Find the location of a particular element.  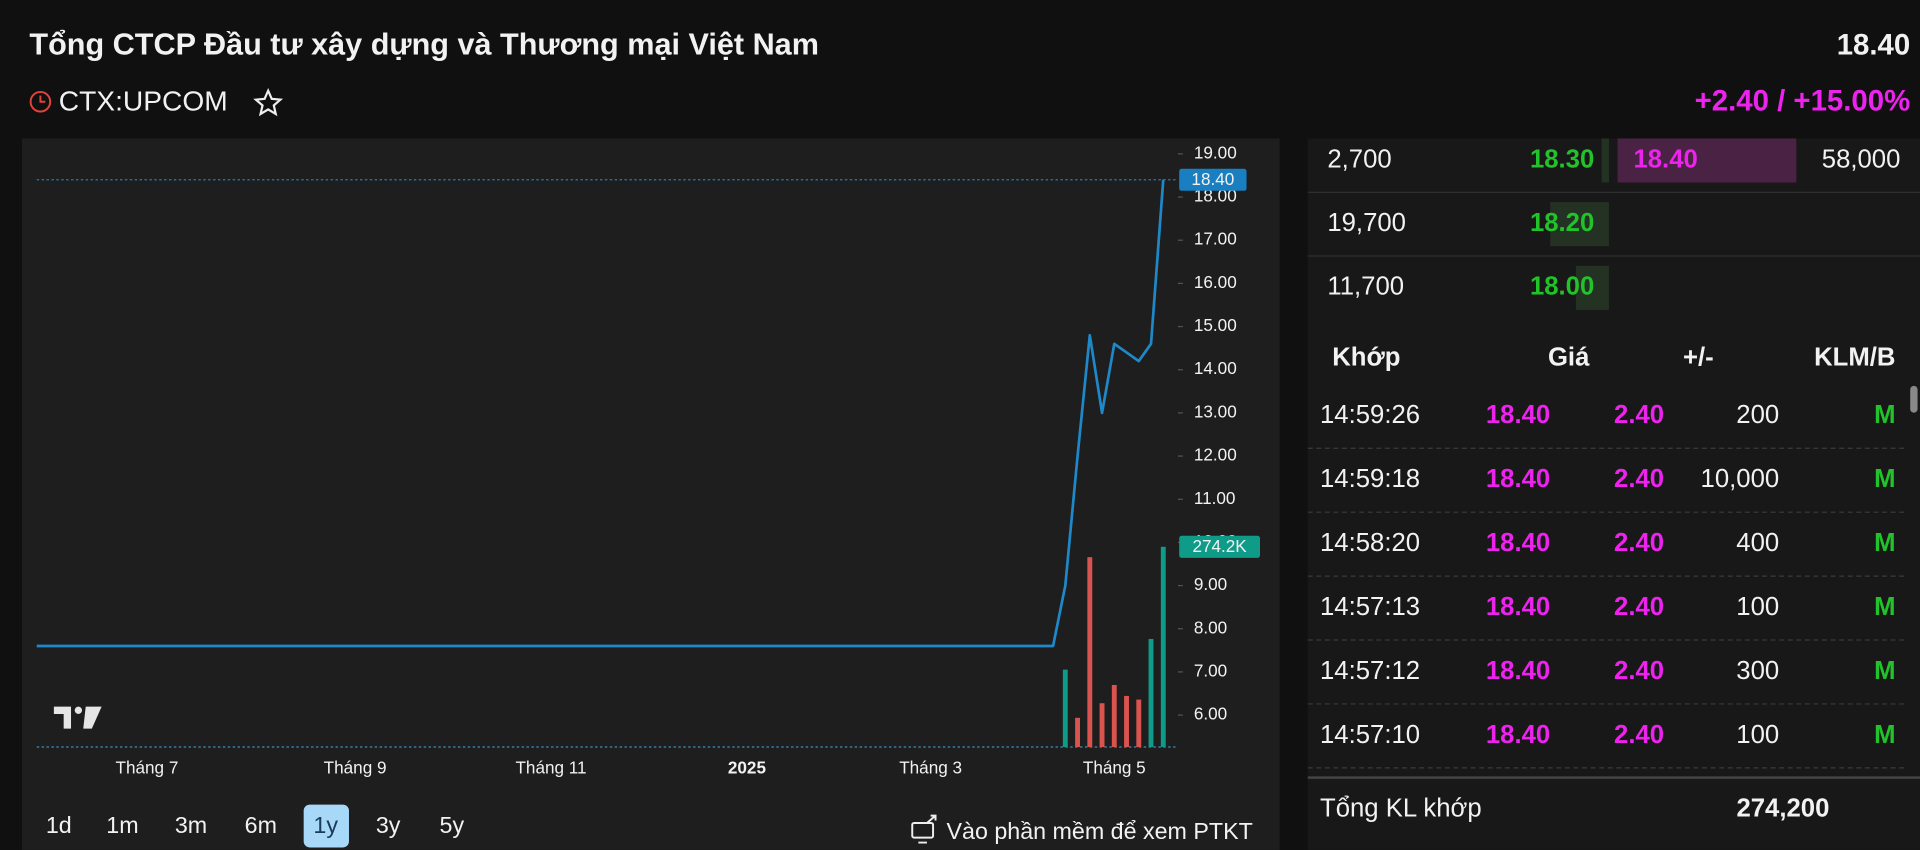

x-tick-label: Tháng 9 is located at coordinates (355, 768).